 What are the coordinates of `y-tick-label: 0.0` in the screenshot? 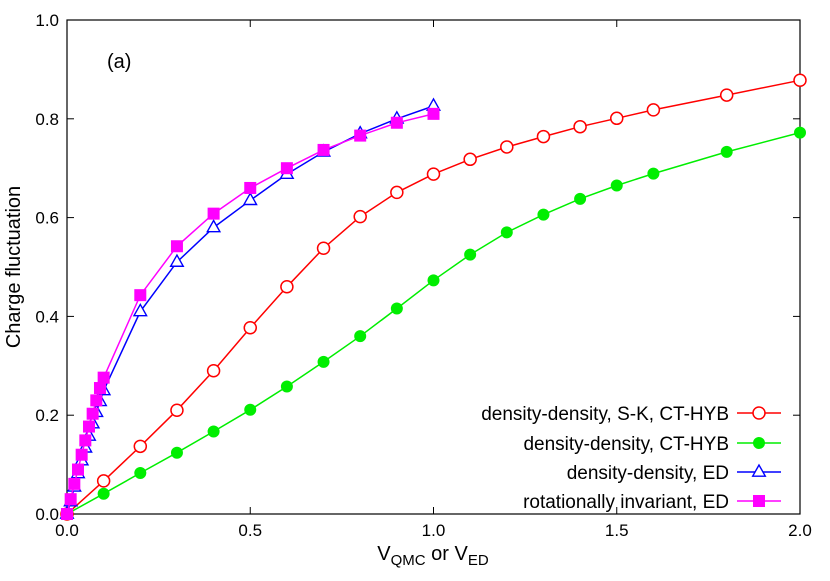 It's located at (47, 514).